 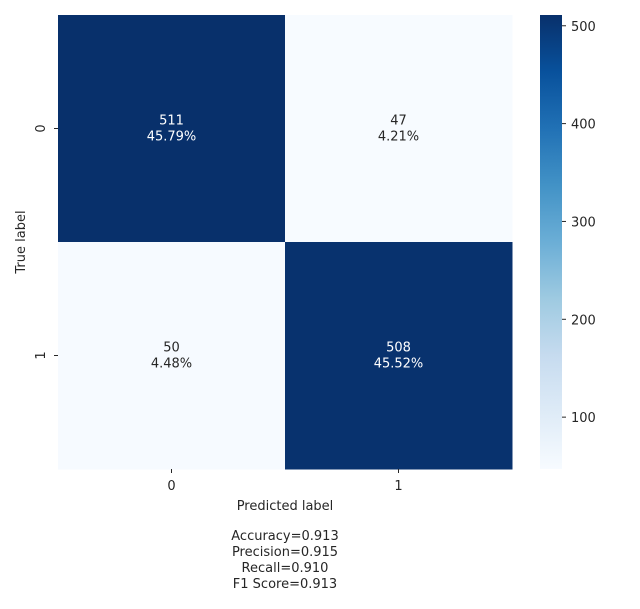 I want to click on cell-percent-1-1: 45.52%, so click(x=399, y=364).